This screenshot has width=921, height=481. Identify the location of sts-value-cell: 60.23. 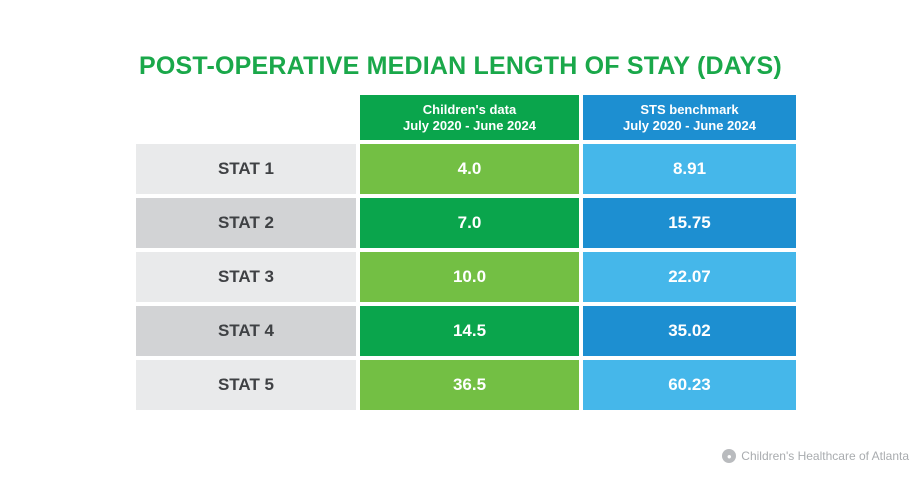
(689, 385).